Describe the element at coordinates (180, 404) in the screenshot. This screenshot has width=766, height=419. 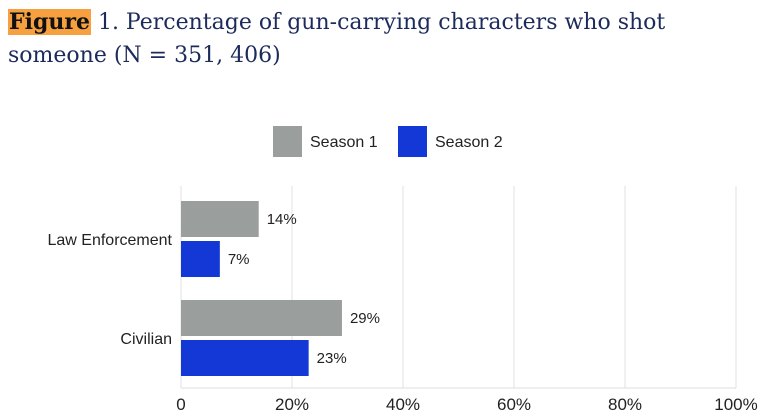
I see `x-tick-label: 0` at that location.